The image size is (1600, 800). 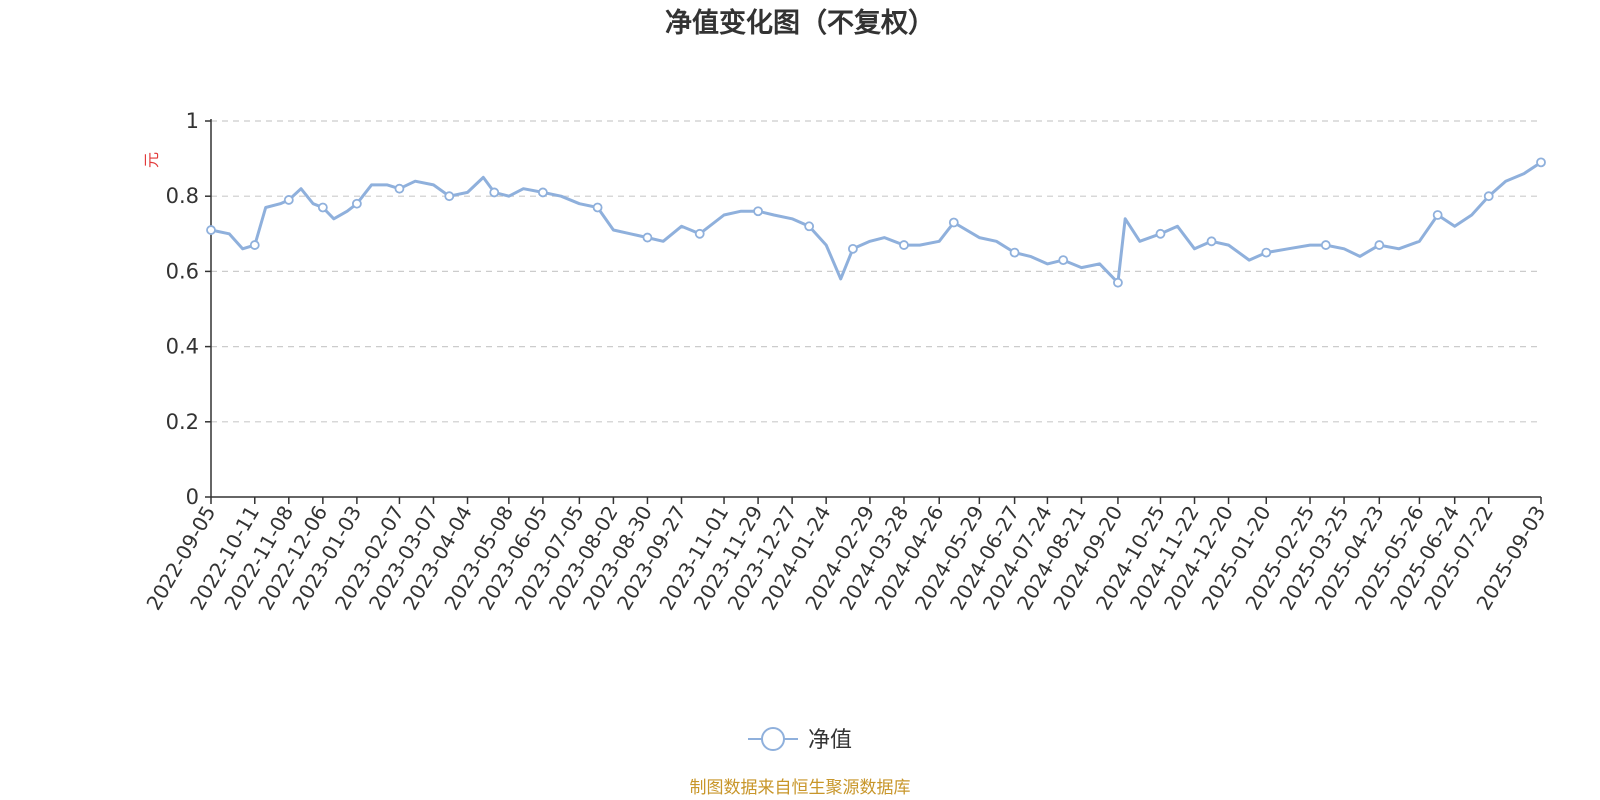 I want to click on series-nav, so click(x=876, y=222).